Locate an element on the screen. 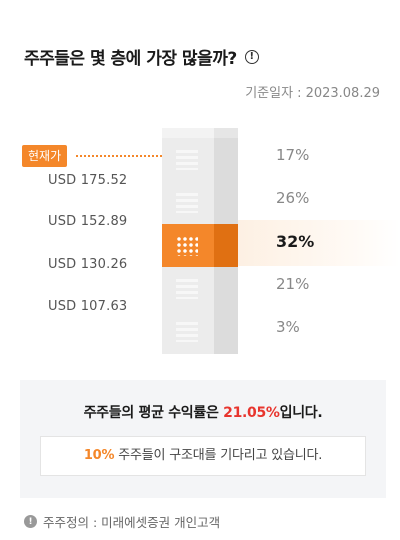  price-level: USD 152.89 is located at coordinates (88, 221).